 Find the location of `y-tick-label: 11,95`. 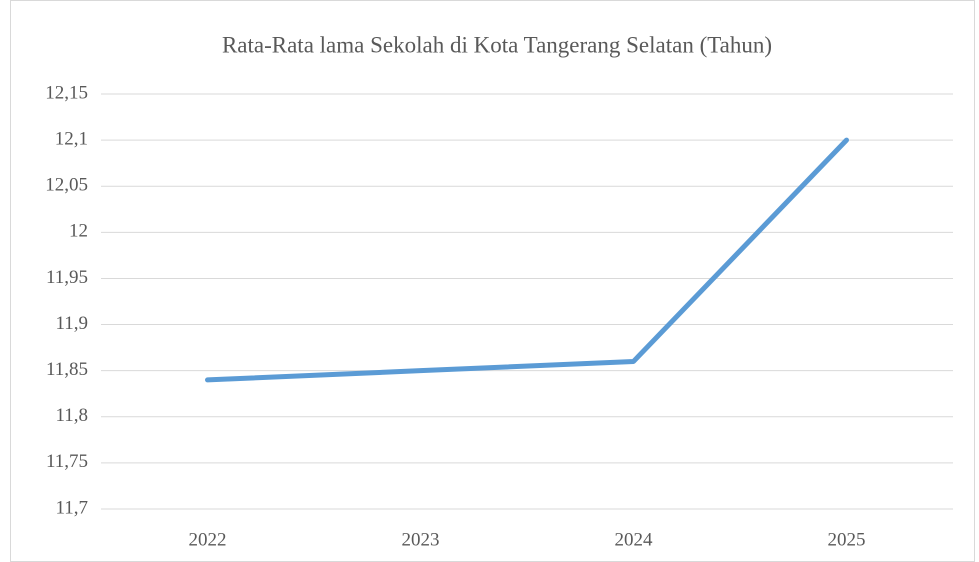

y-tick-label: 11,95 is located at coordinates (67, 277).